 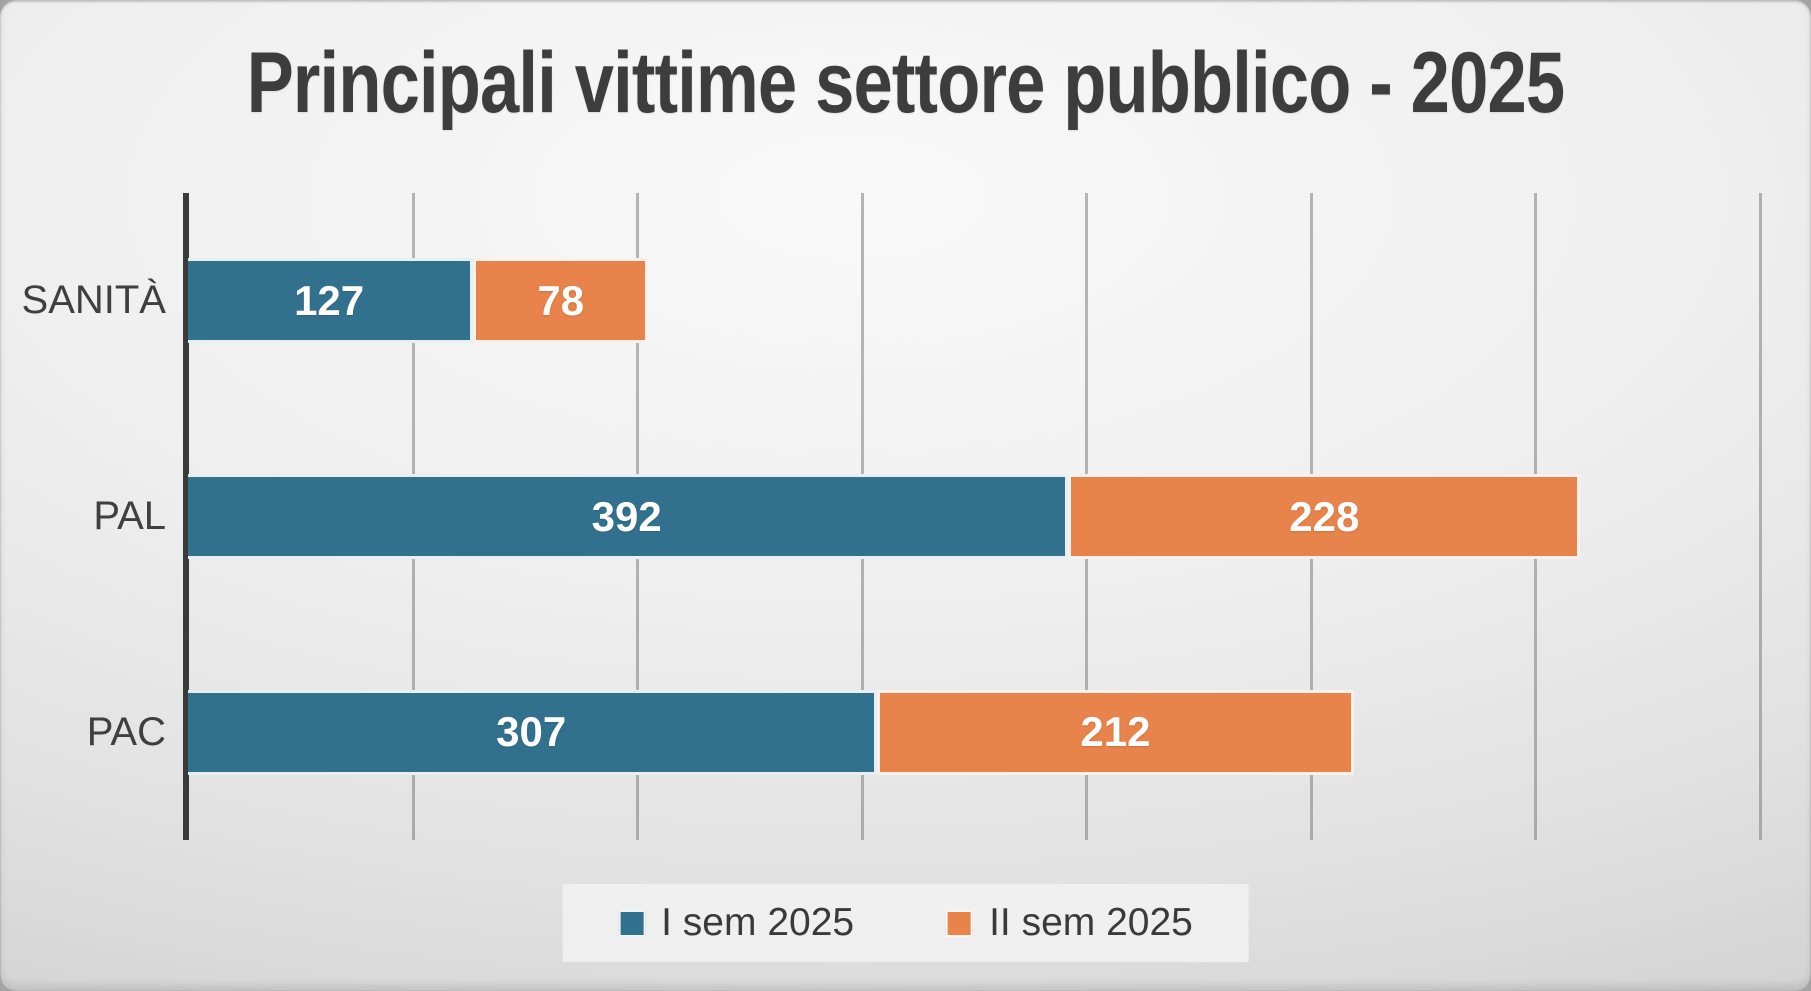 I want to click on category-label-pac: PAC, so click(x=126, y=731).